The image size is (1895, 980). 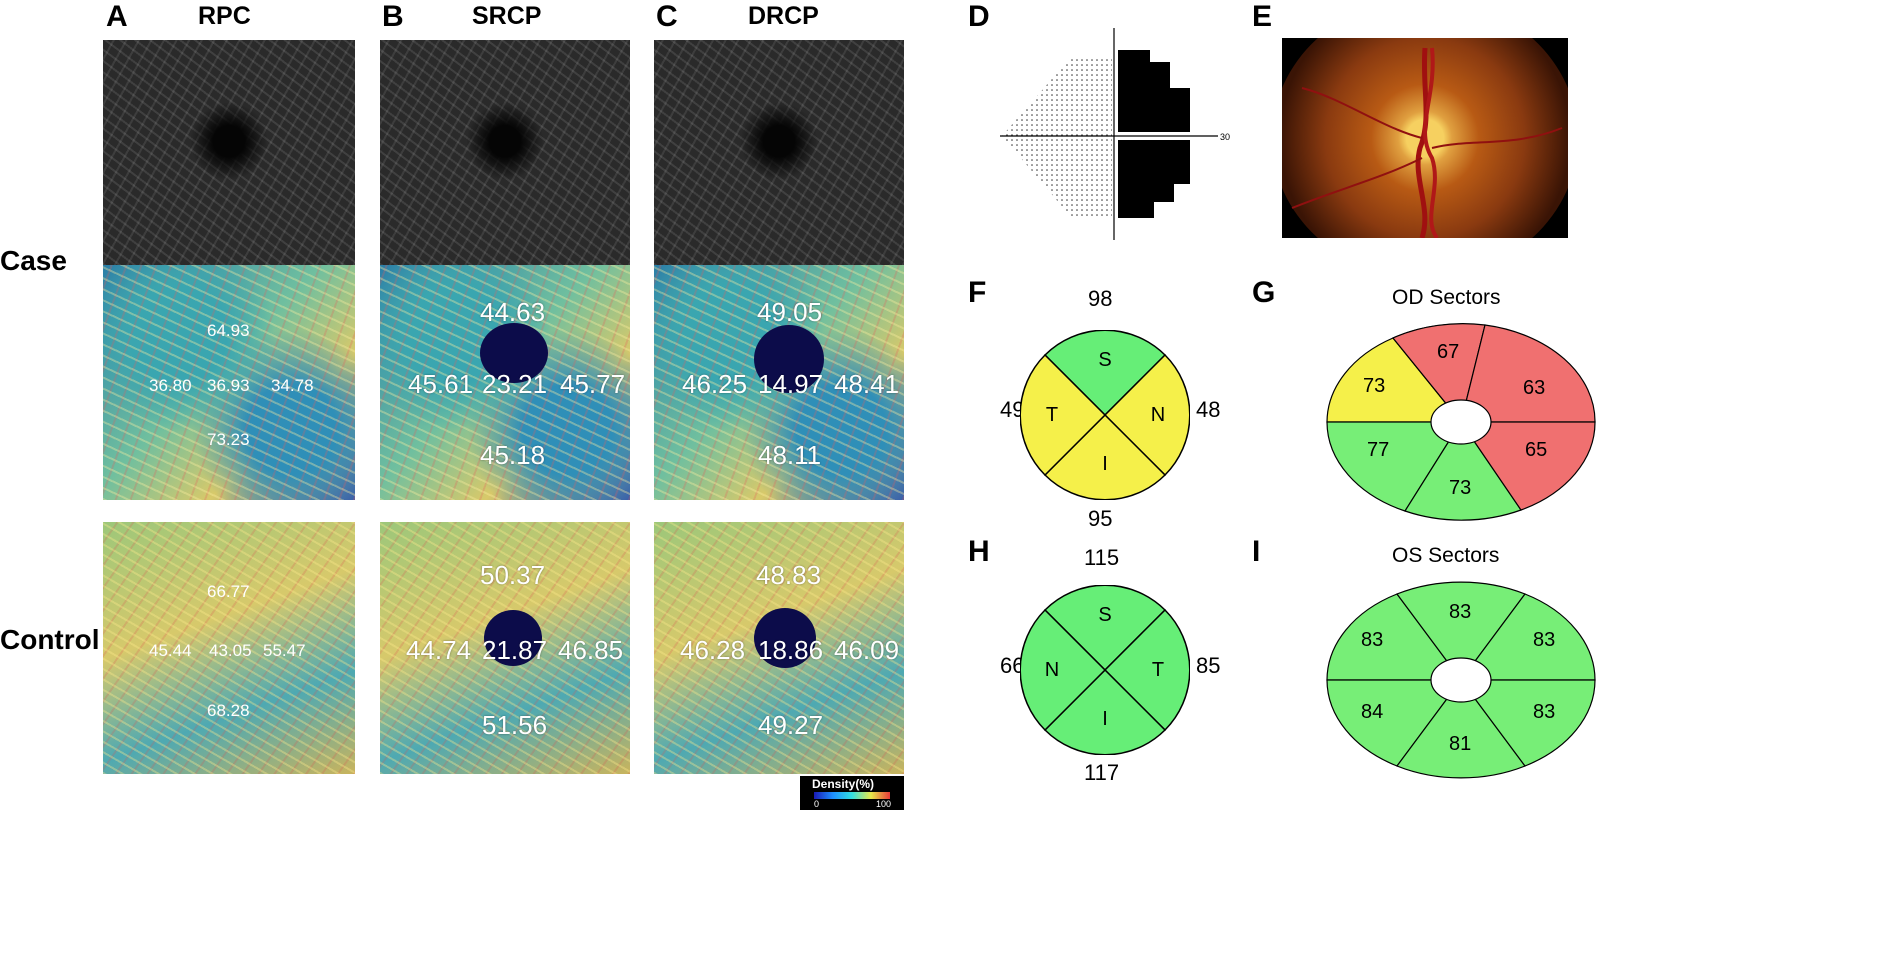 What do you see at coordinates (1446, 297) in the screenshot?
I see `g-title: OD Sectors` at bounding box center [1446, 297].